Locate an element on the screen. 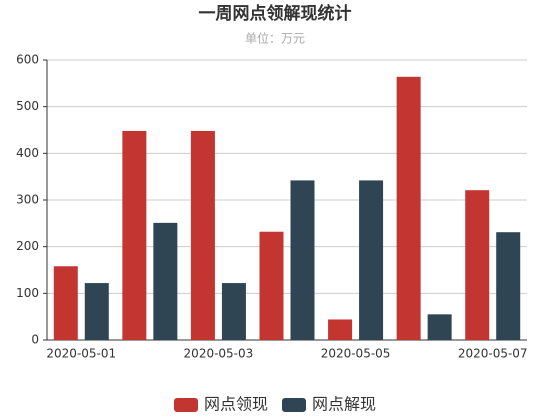 The width and height of the screenshot is (550, 420). y-tick-label: 0 is located at coordinates (35, 340).